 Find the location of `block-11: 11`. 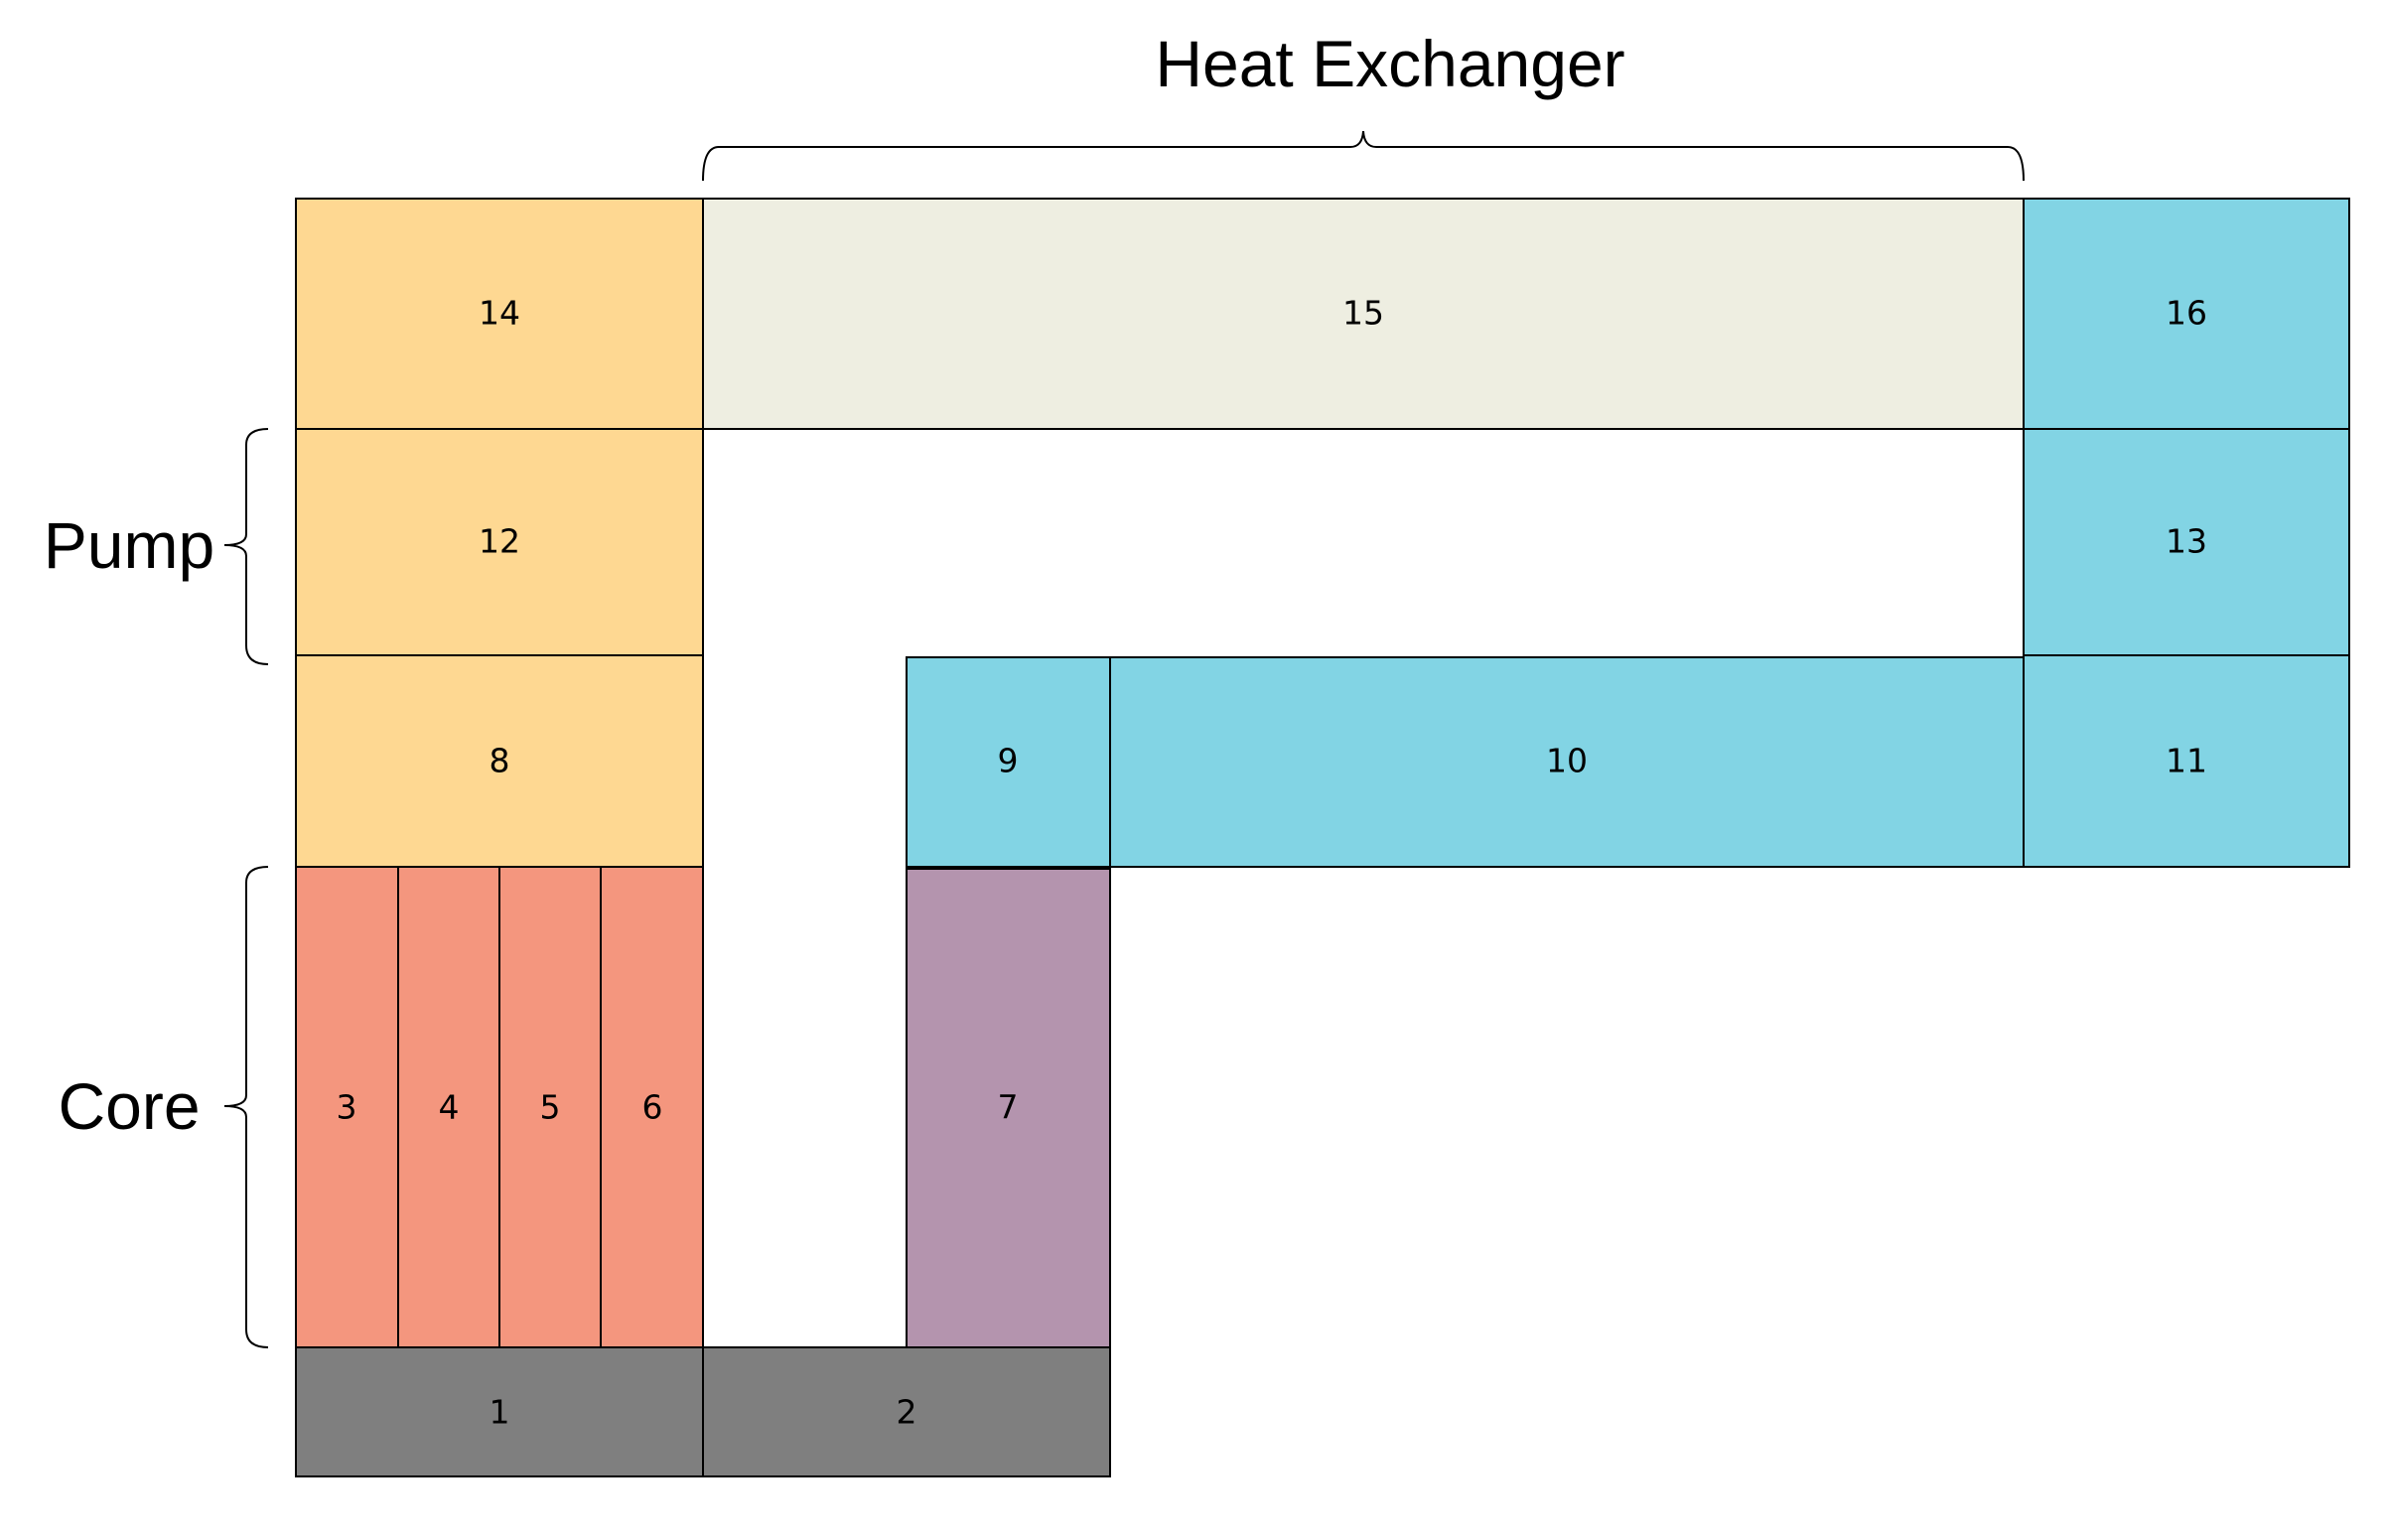

block-11: 11 is located at coordinates (2186, 761).